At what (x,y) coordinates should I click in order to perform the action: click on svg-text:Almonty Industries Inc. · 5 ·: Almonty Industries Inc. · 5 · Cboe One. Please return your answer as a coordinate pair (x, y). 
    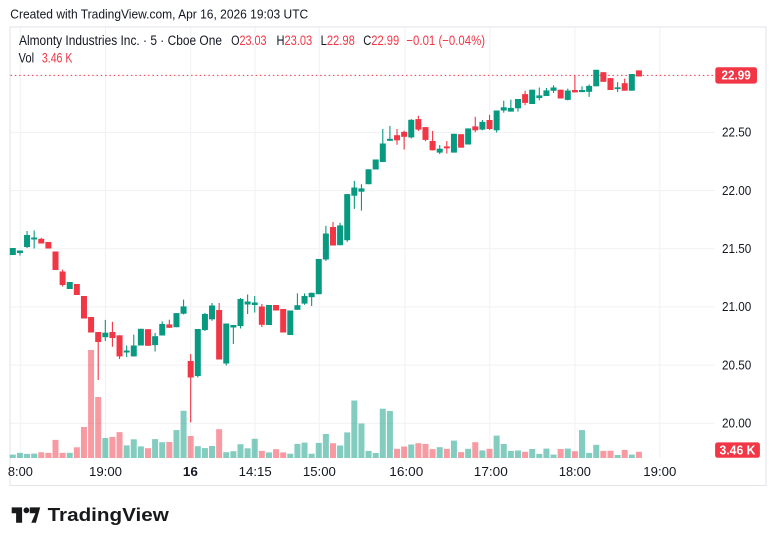
    Looking at the image, I should click on (120, 40).